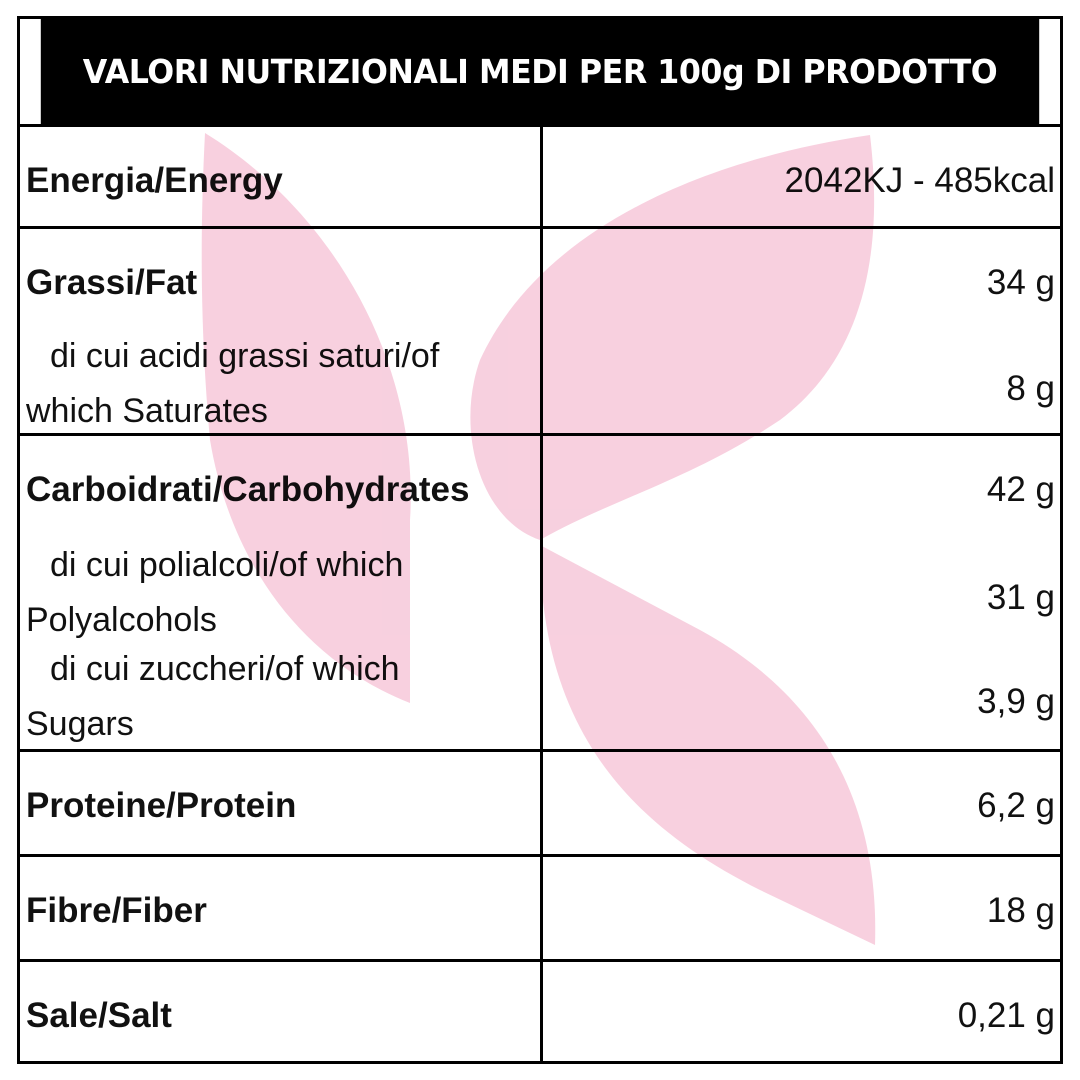 The width and height of the screenshot is (1080, 1080). Describe the element at coordinates (248, 489) in the screenshot. I see `row-label: Carboidrati/Carbohydrates` at that location.